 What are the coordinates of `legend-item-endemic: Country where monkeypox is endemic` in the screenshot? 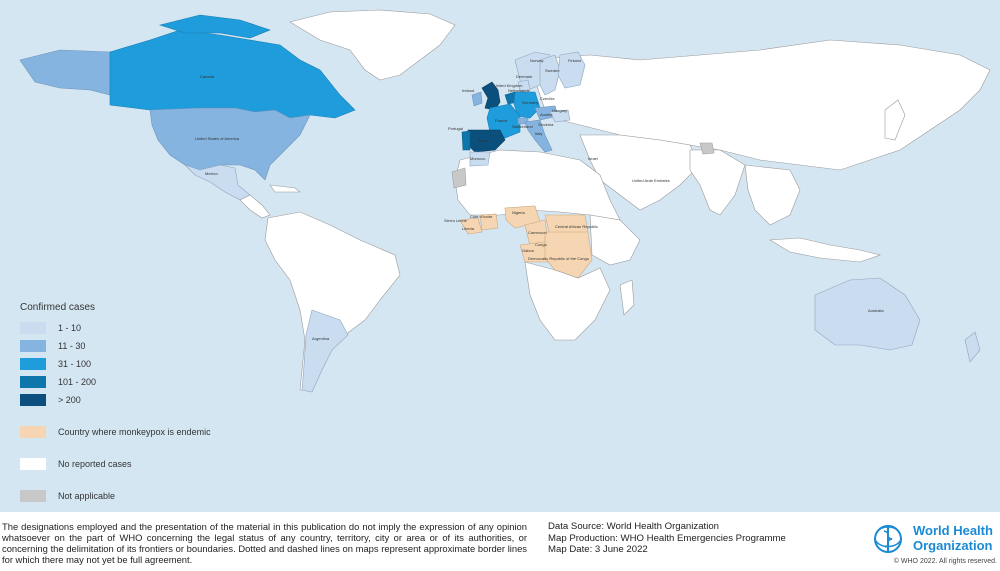 It's located at (150, 432).